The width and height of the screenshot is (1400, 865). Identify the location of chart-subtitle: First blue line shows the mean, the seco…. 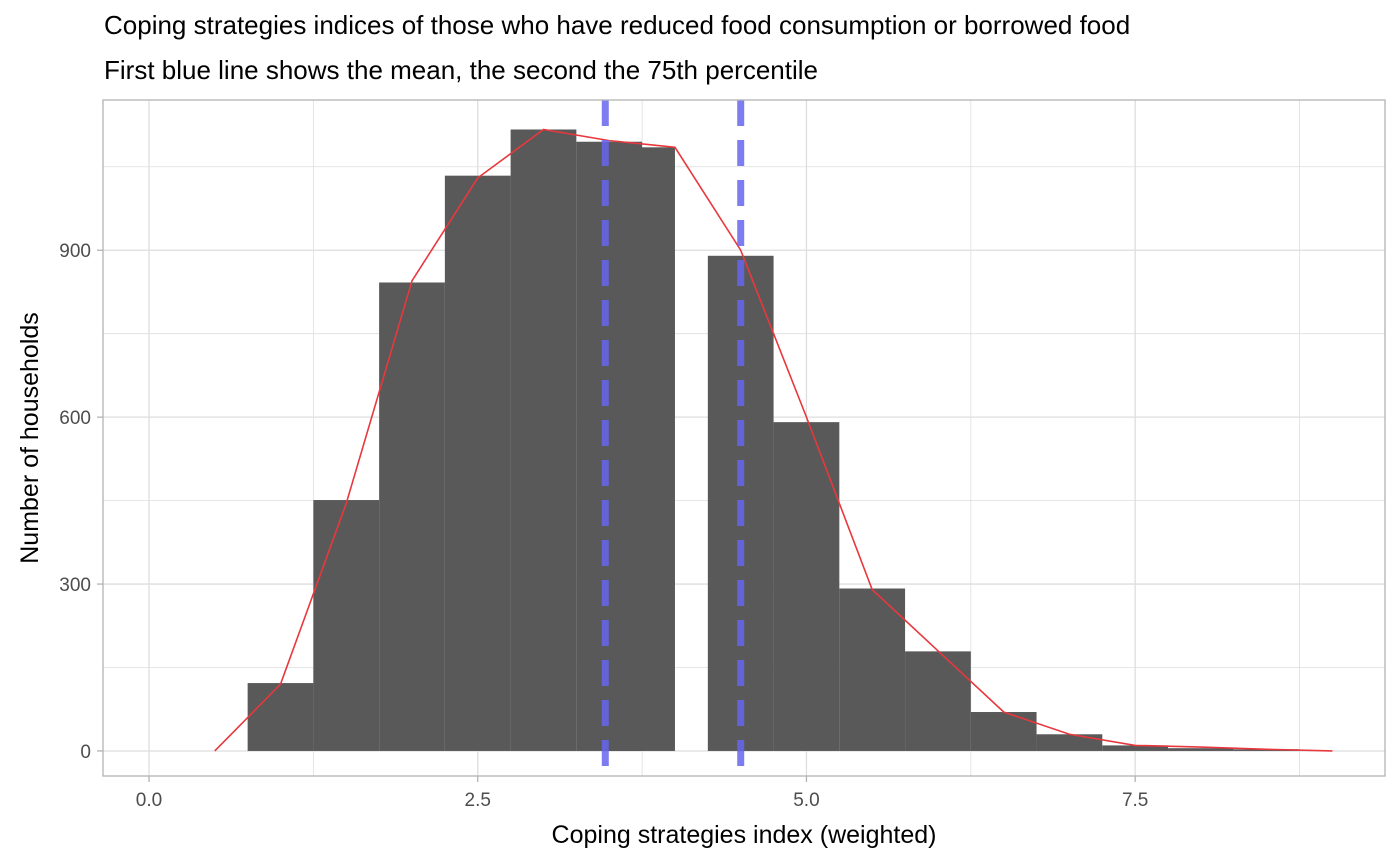
(461, 70).